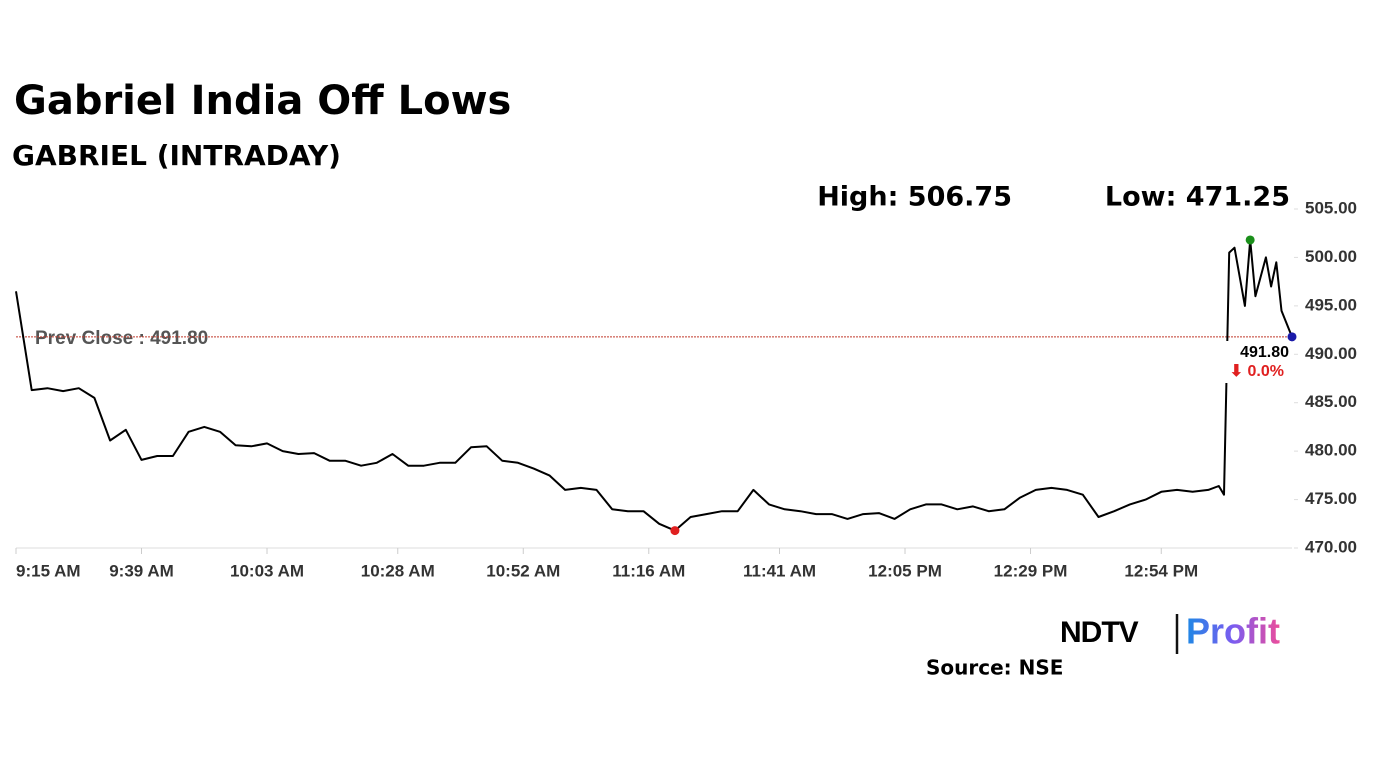 This screenshot has width=1382, height=777. Describe the element at coordinates (1099, 632) in the screenshot. I see `logo-ndtv: NDTV` at that location.